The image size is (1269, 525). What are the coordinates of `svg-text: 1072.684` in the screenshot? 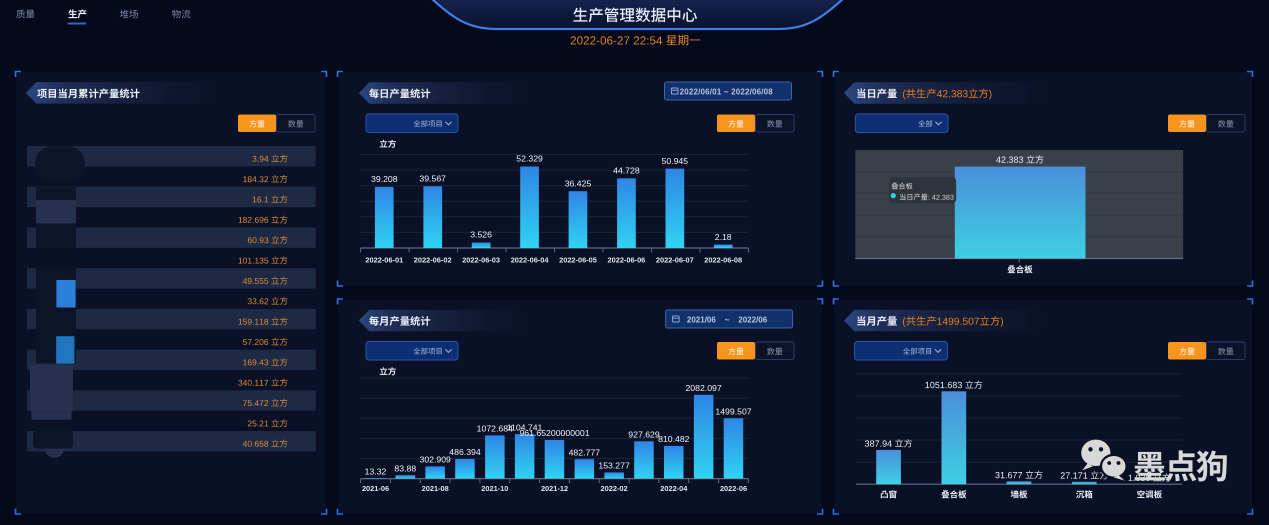 It's located at (495, 429).